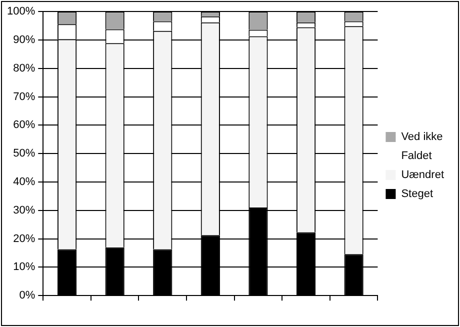 The image size is (460, 327). Describe the element at coordinates (24, 182) in the screenshot. I see `y-tick-label: 40%` at that location.